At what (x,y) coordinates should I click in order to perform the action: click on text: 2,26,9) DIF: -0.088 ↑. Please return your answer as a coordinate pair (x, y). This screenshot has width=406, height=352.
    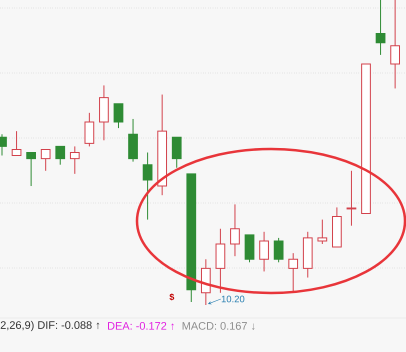
    Looking at the image, I should click on (50, 326).